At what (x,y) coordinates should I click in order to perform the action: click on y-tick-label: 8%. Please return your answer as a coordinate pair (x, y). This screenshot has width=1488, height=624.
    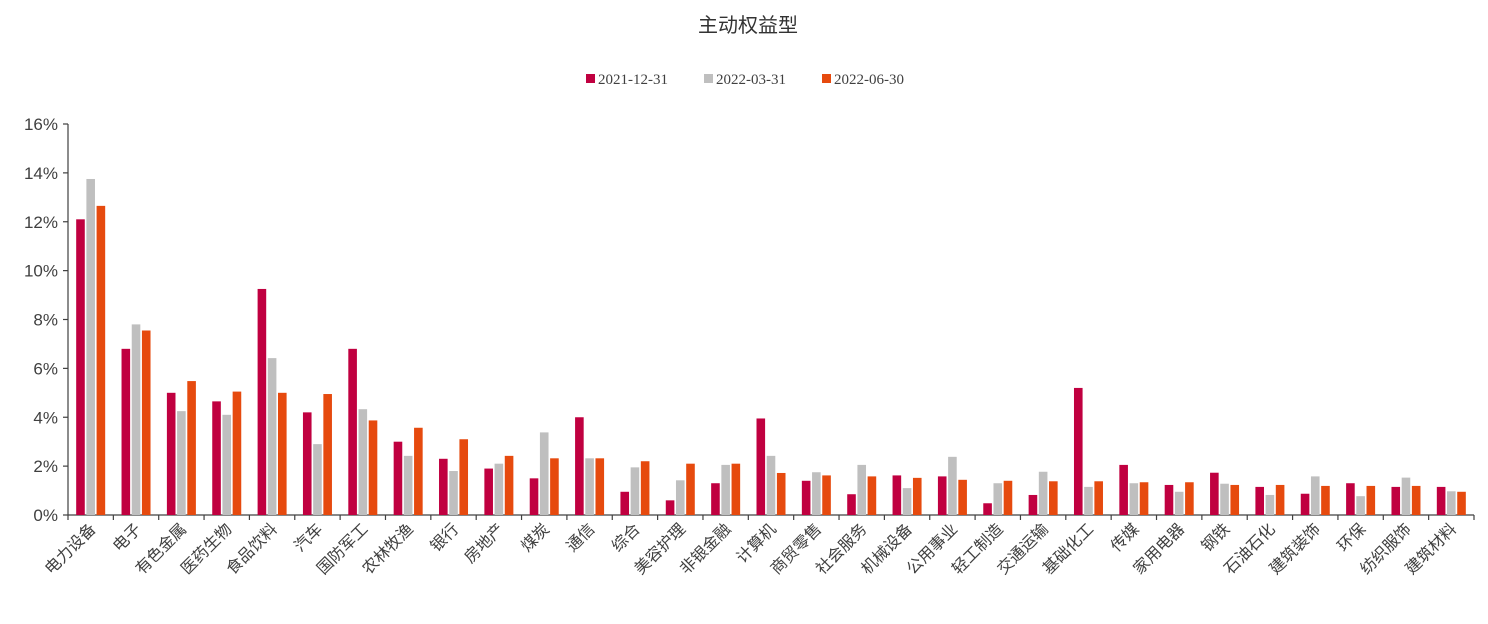
    Looking at the image, I should click on (45, 320).